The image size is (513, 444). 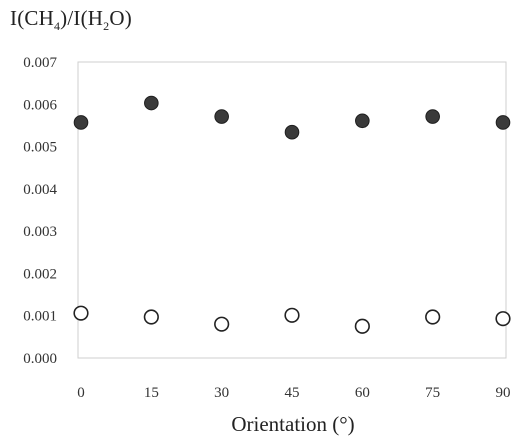 I want to click on y-label-part-3: O), so click(x=120, y=18).